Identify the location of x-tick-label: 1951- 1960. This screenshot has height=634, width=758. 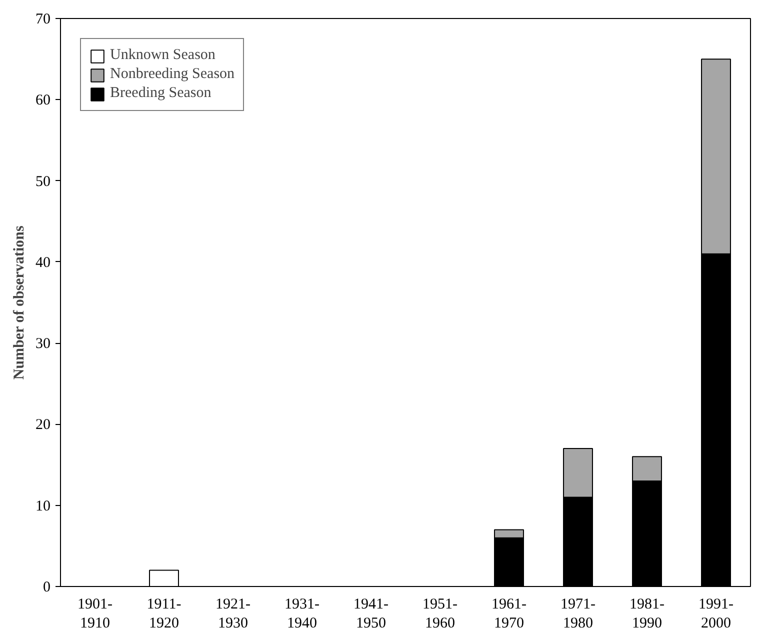
(440, 614).